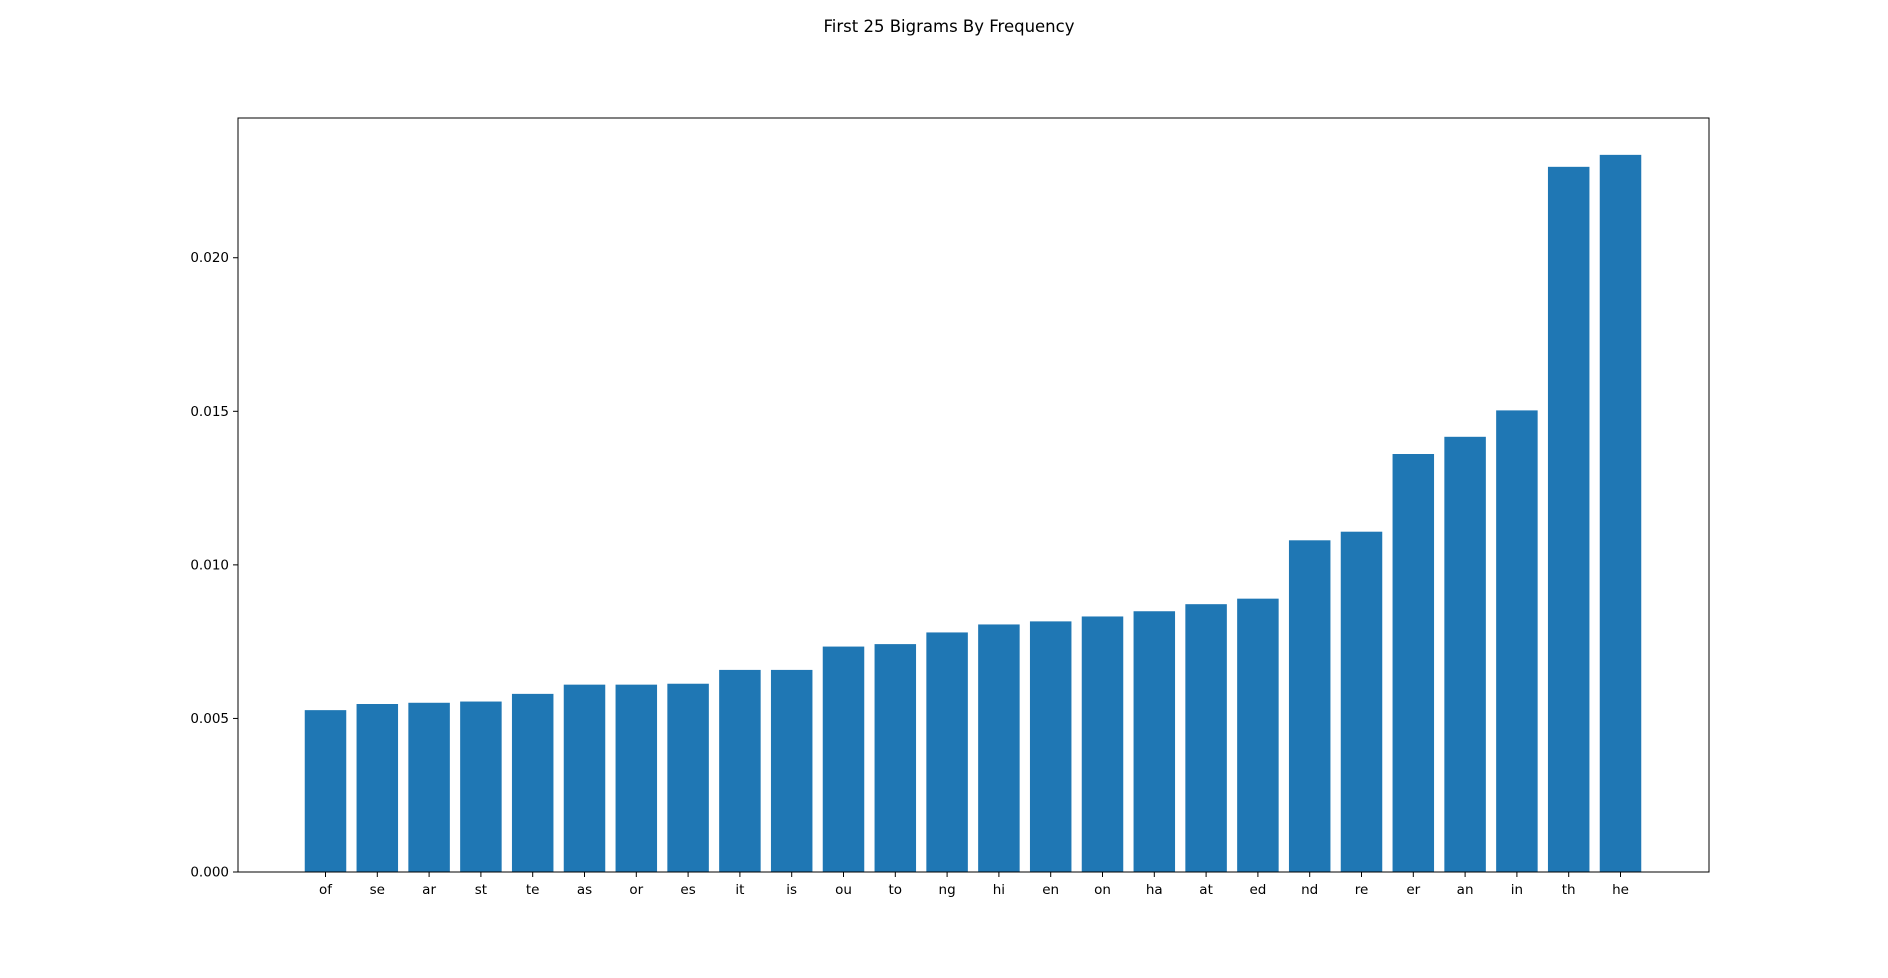  I want to click on bar-st, so click(481, 786).